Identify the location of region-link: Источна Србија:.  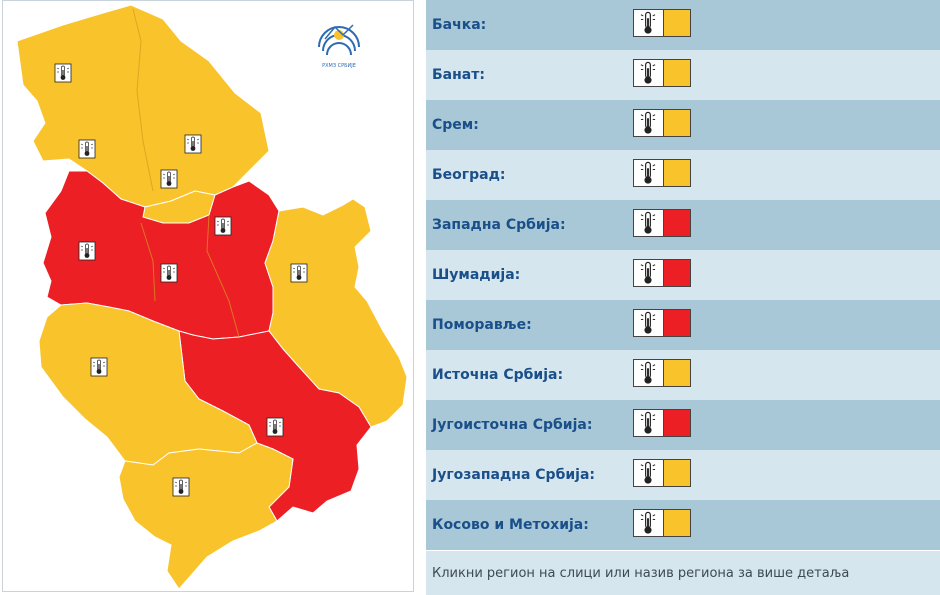
(498, 375).